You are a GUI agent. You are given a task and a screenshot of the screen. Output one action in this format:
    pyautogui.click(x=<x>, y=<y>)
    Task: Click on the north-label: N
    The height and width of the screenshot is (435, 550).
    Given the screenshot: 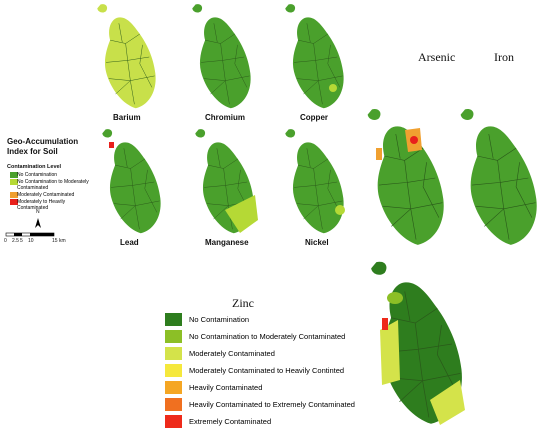 What is the action you would take?
    pyautogui.click(x=38, y=212)
    